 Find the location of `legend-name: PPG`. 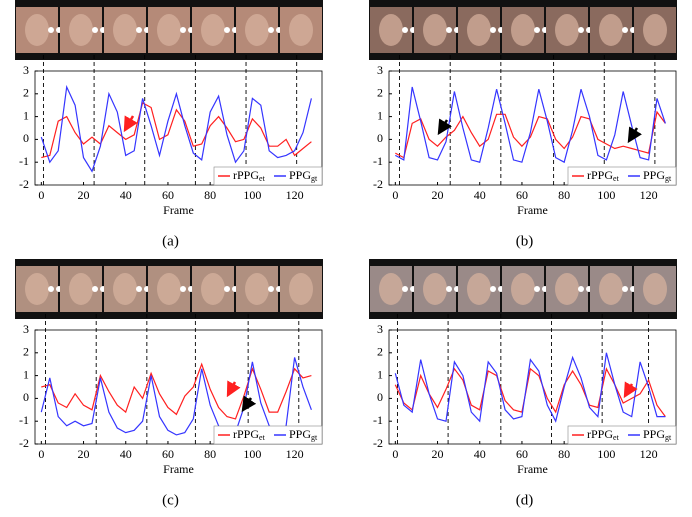

legend-name: PPG is located at coordinates (300, 434).